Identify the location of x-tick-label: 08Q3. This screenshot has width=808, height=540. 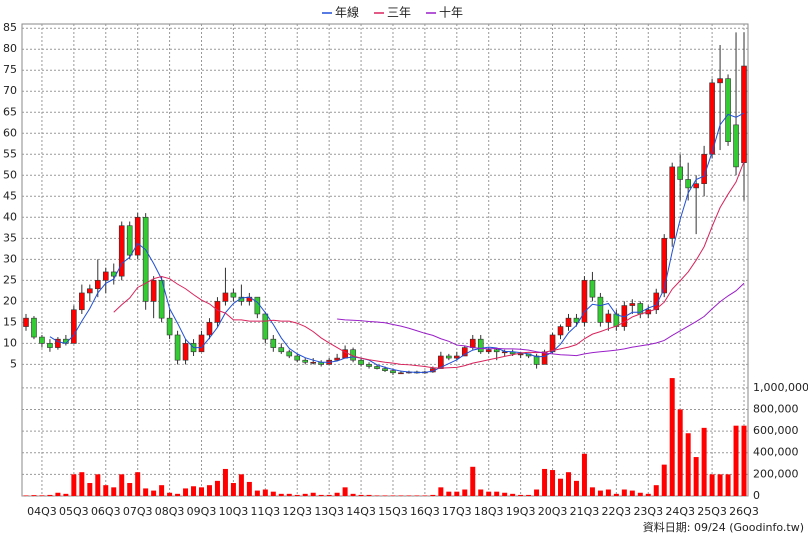
(170, 511).